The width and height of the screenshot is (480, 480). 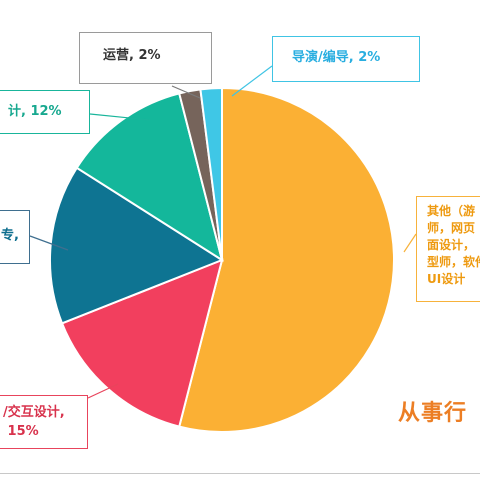 I want to click on leader-line-sheji, so click(x=120, y=117).